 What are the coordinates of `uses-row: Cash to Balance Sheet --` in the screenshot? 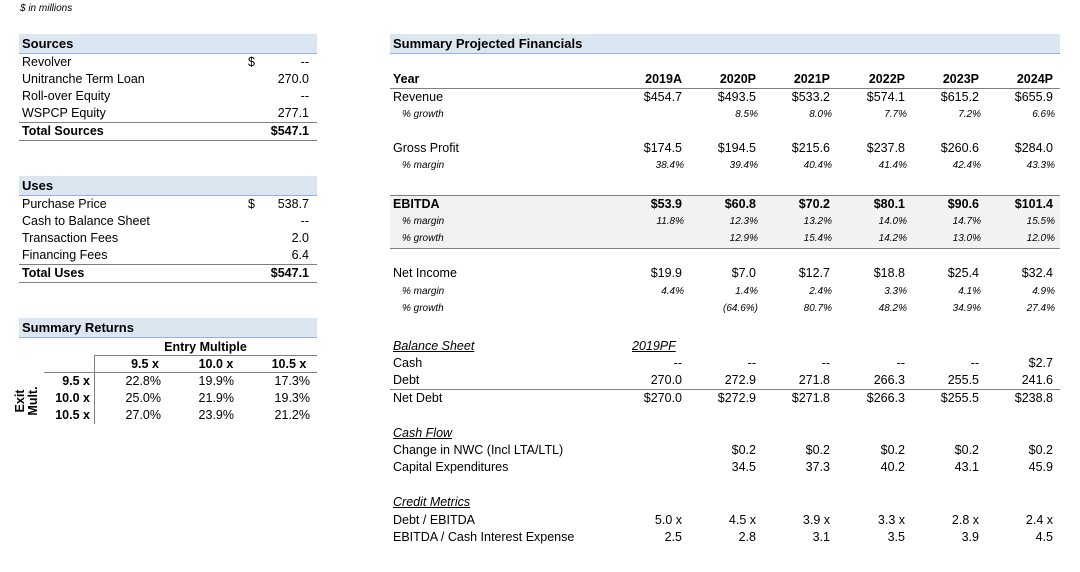 It's located at (168, 221).